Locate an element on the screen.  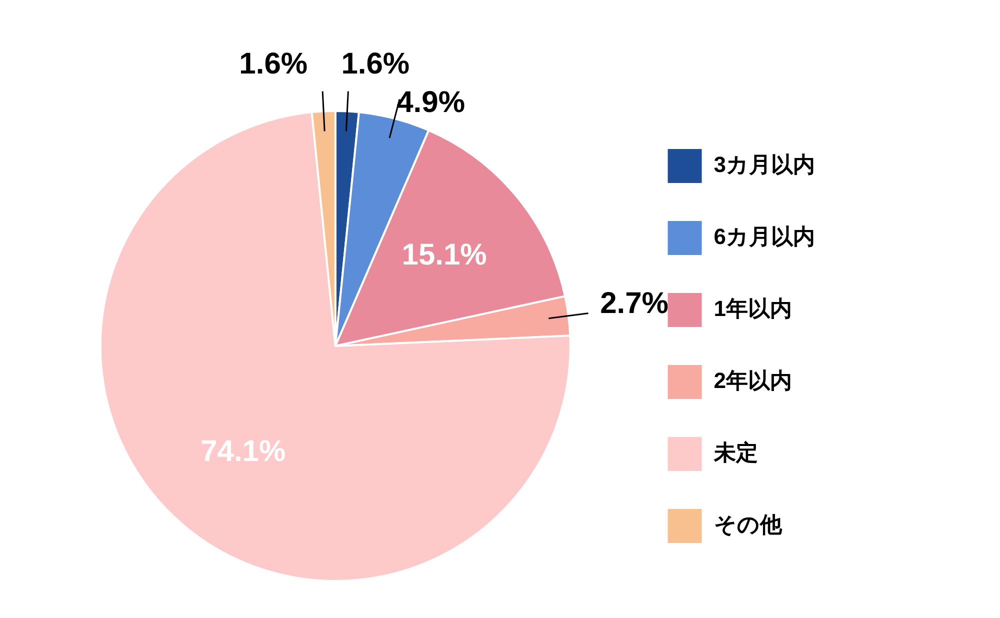
legend-label: 未定 is located at coordinates (735, 453).